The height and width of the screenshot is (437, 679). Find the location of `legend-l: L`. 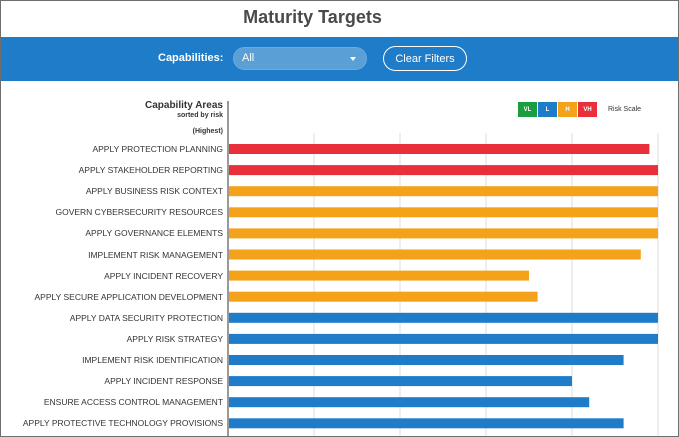

legend-l: L is located at coordinates (547, 109).